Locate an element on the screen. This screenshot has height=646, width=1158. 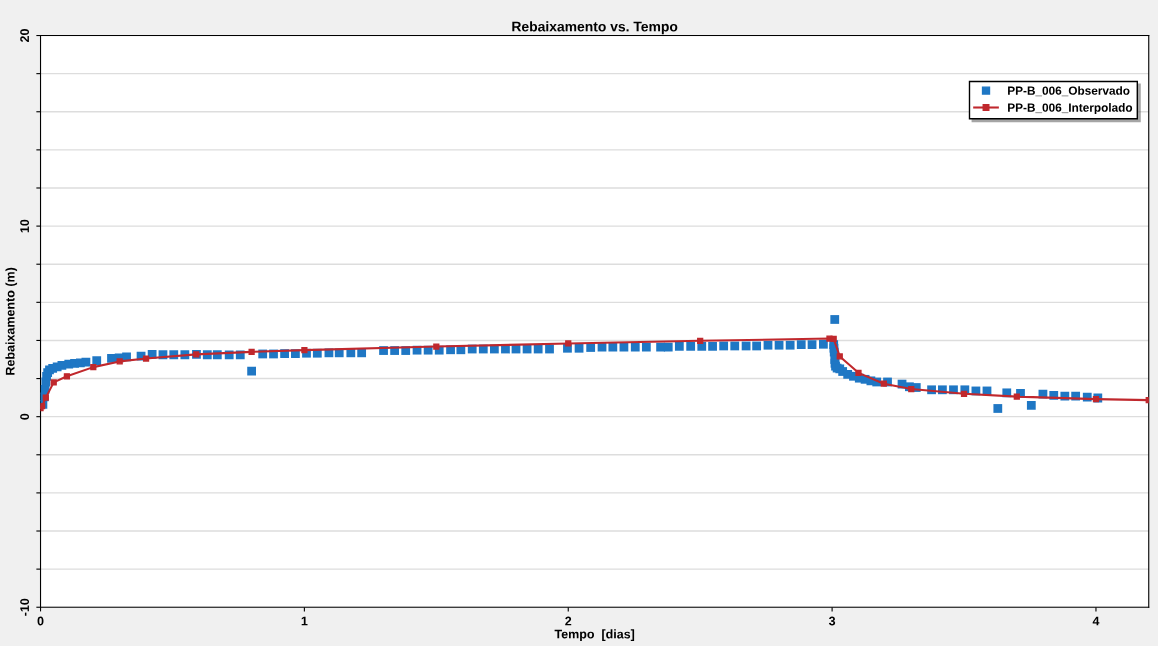
y-axis-title: Rebaixamento (m) is located at coordinates (11, 321).